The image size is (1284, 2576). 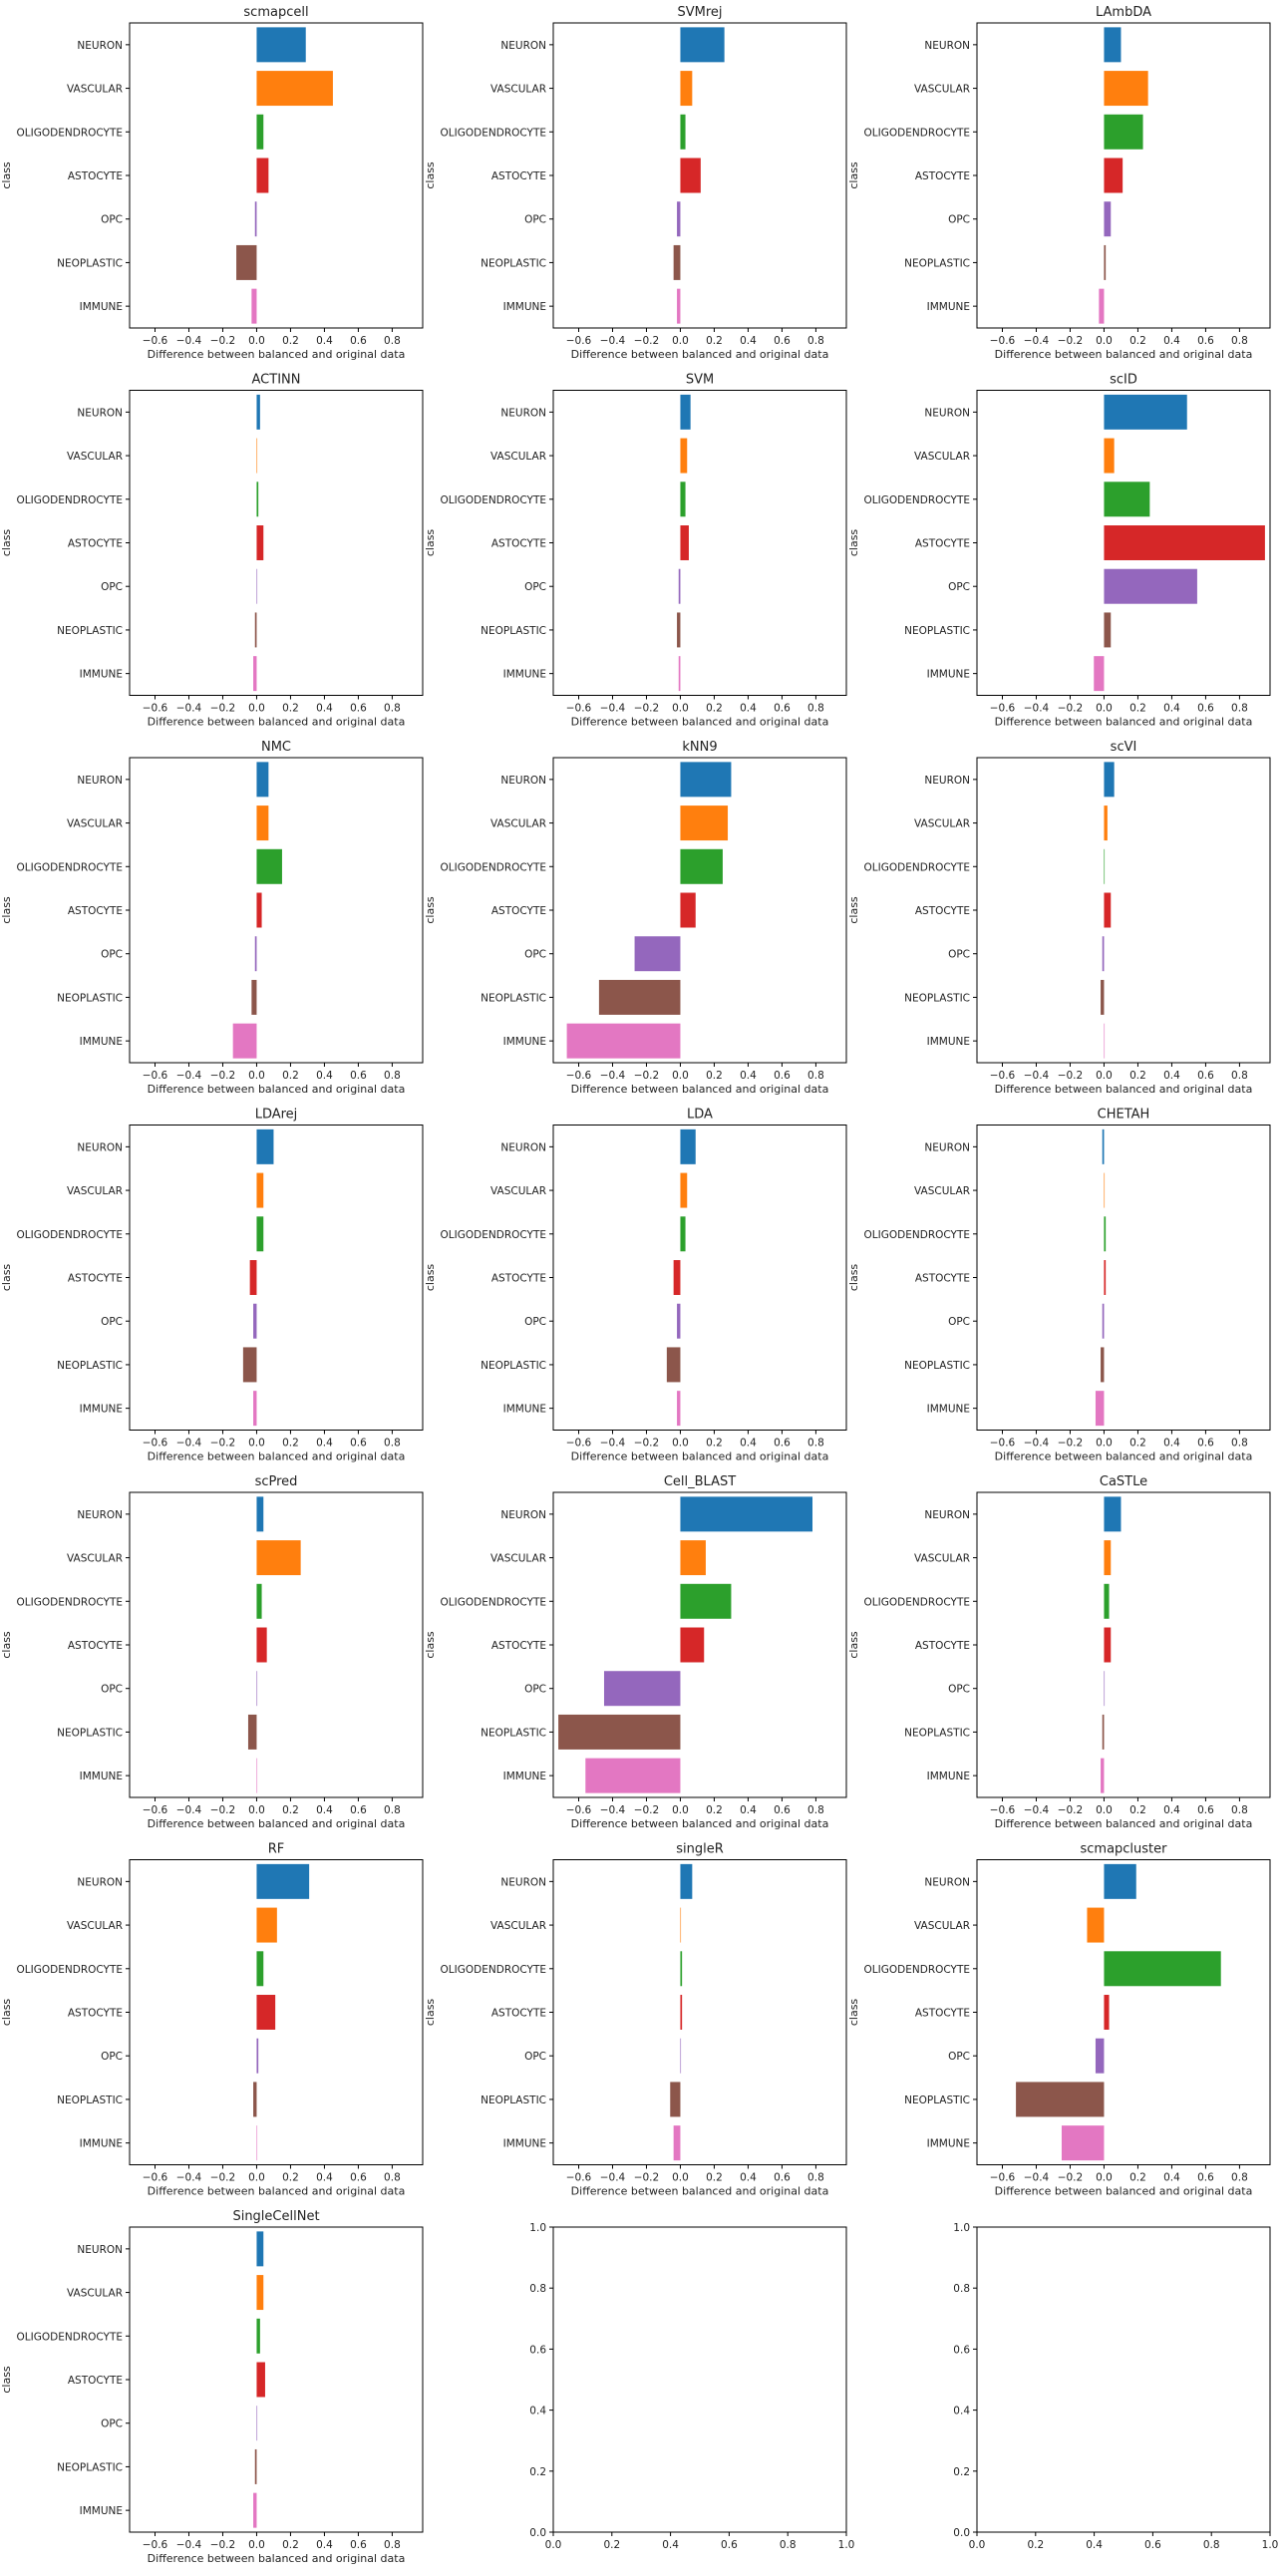 What do you see at coordinates (537, 2411) in the screenshot?
I see `y-tick-label: 0.4` at bounding box center [537, 2411].